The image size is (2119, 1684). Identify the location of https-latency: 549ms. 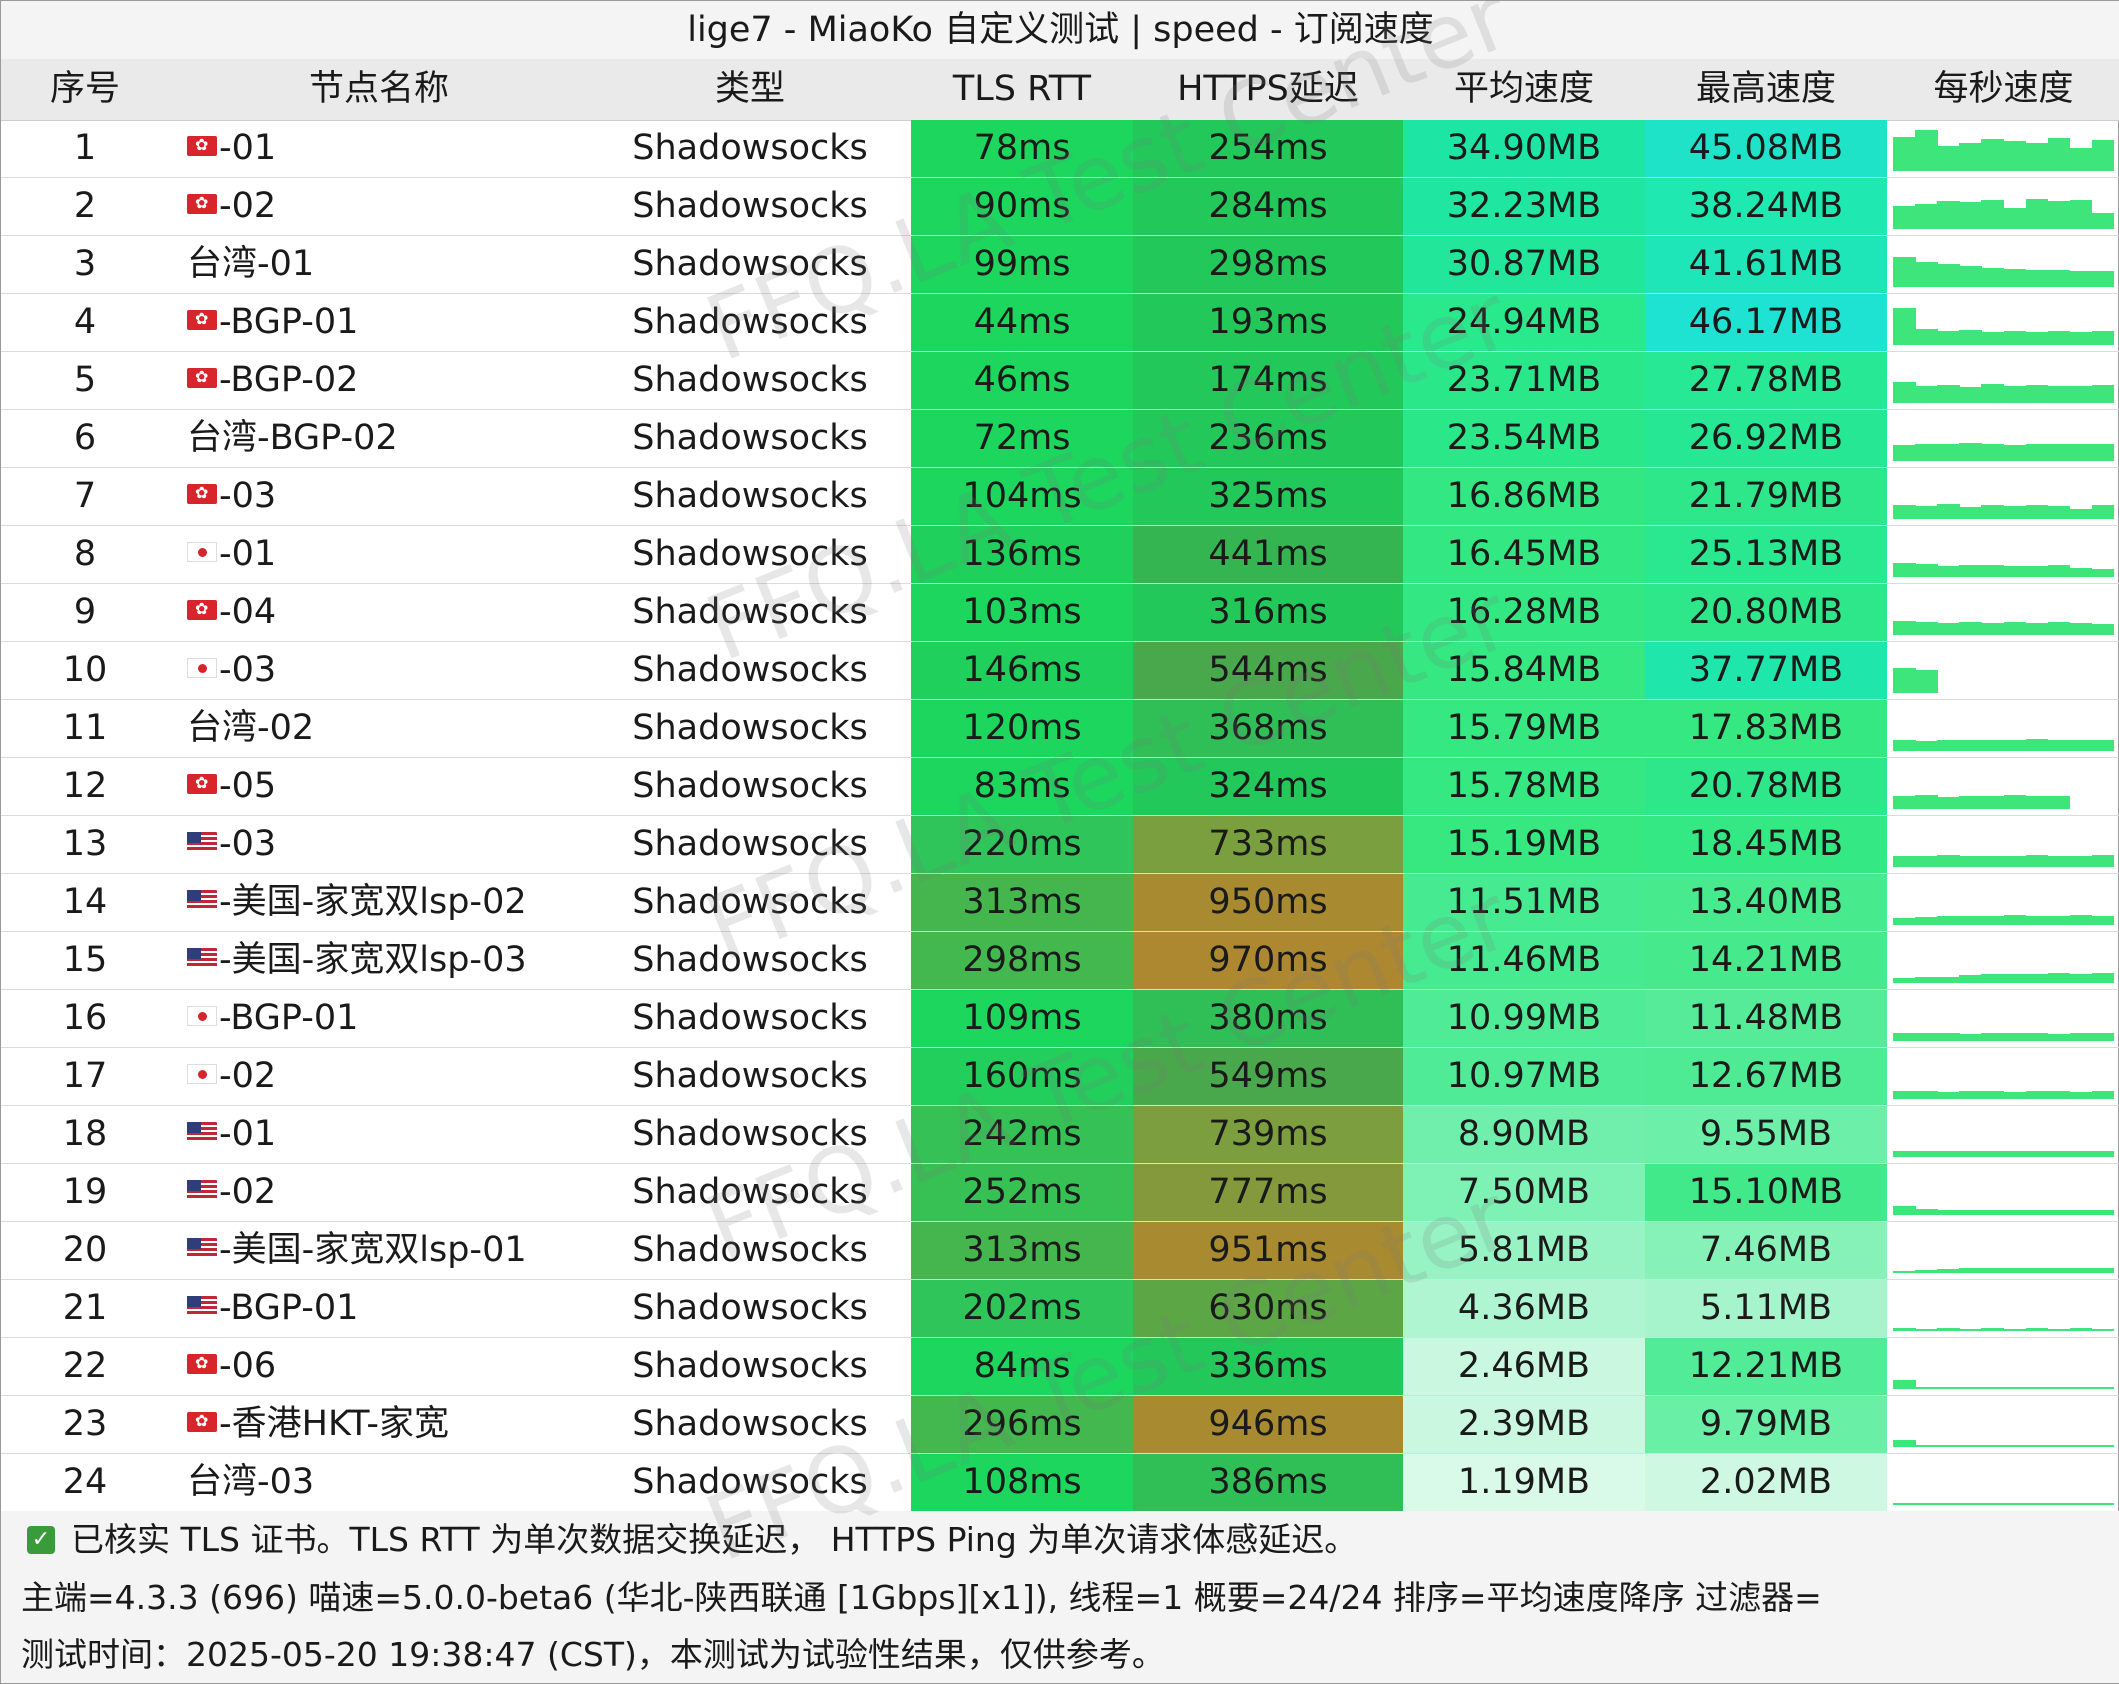
(1268, 1076).